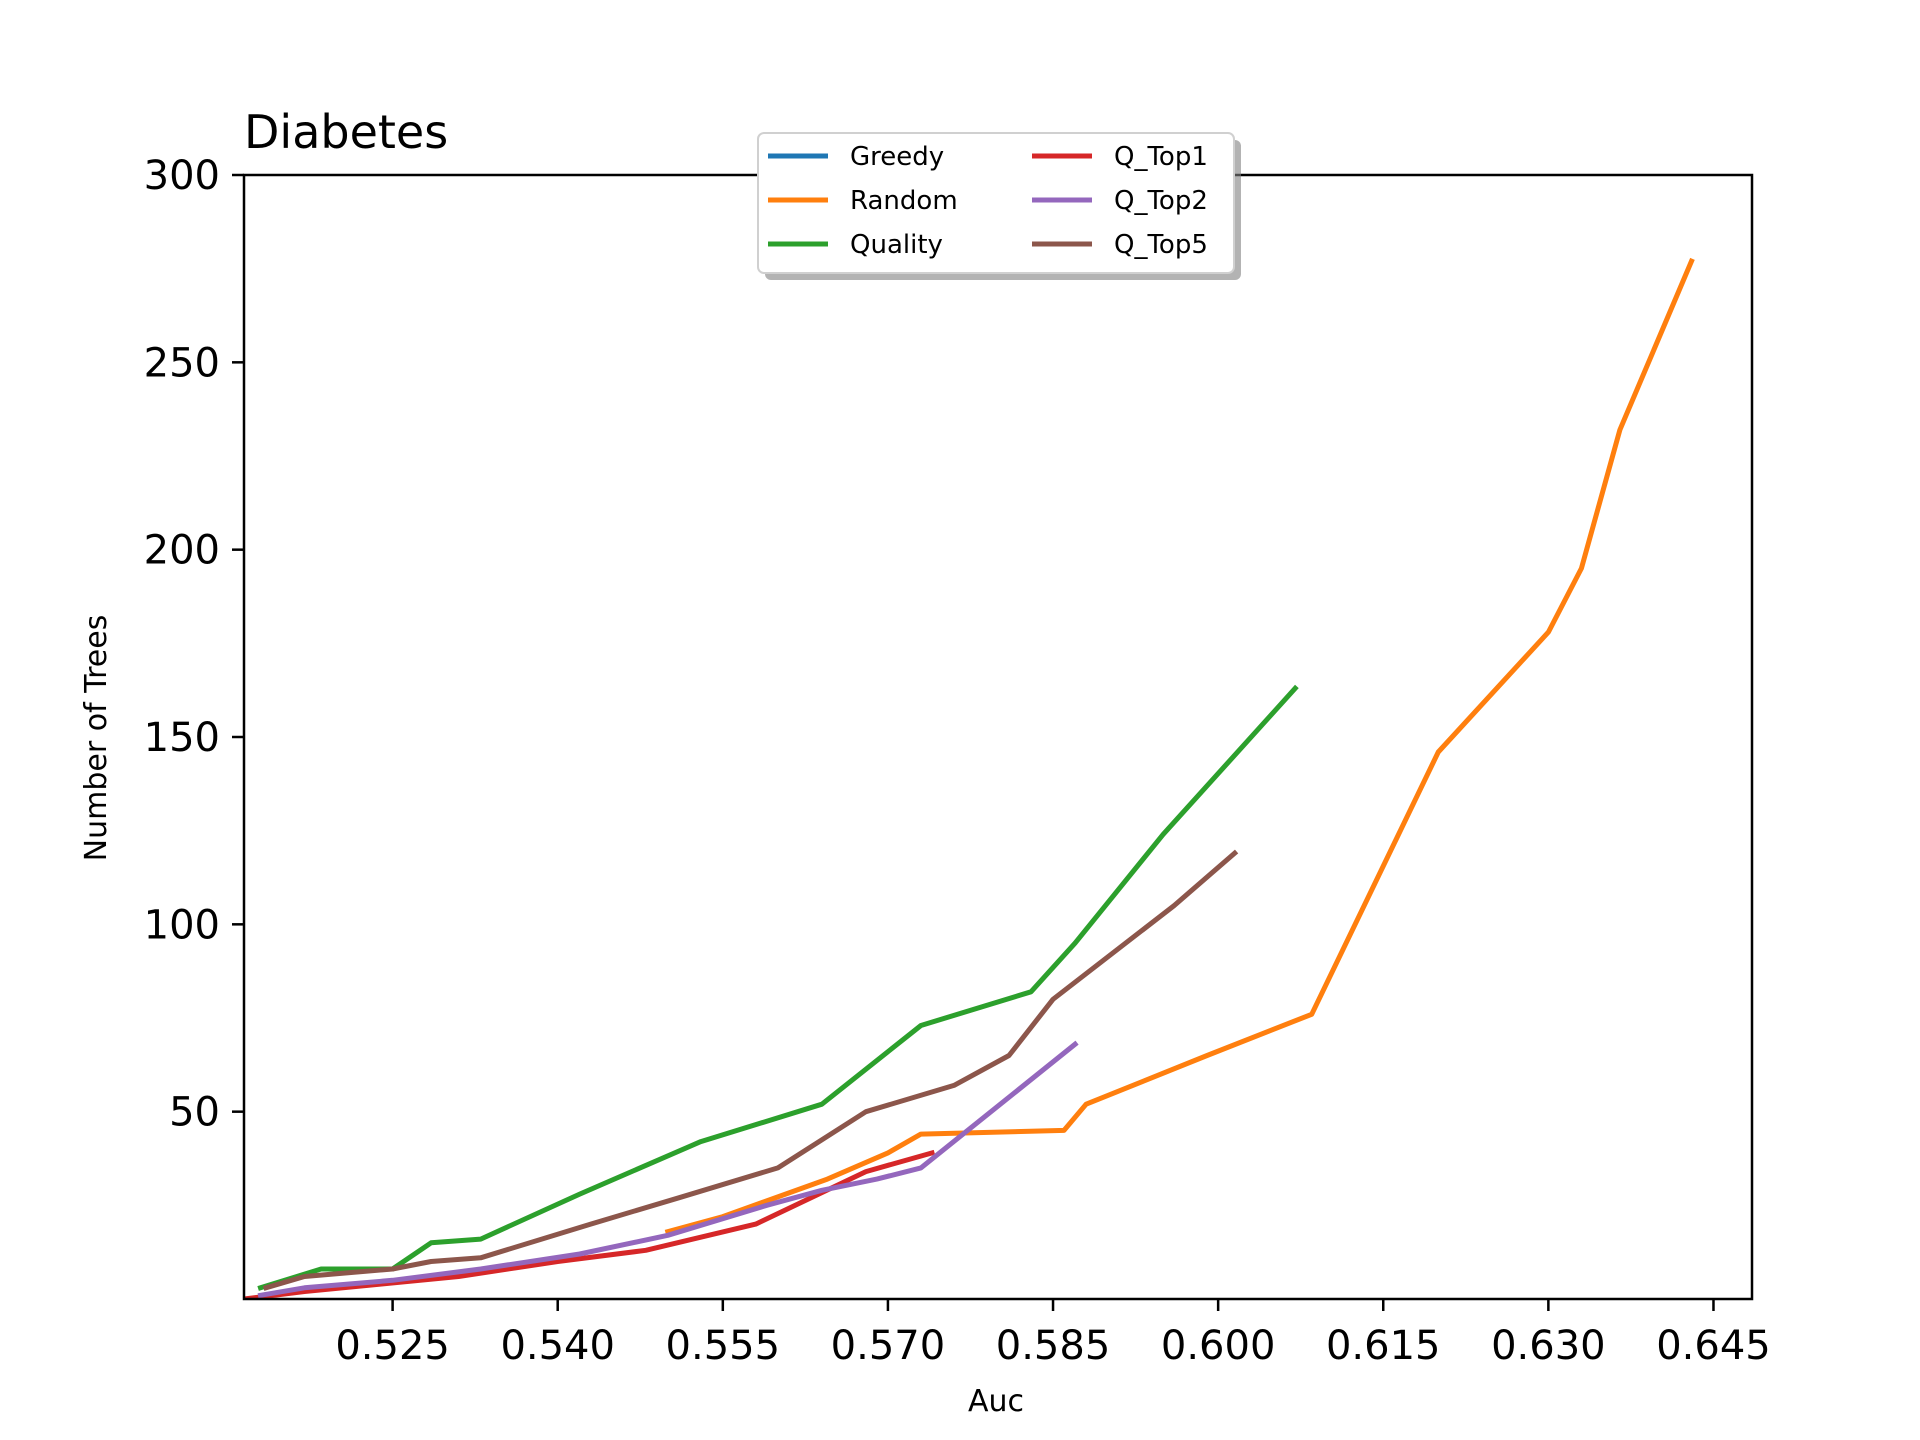 The image size is (1920, 1440). What do you see at coordinates (897, 157) in the screenshot?
I see `legend-entry-label: Greedy` at bounding box center [897, 157].